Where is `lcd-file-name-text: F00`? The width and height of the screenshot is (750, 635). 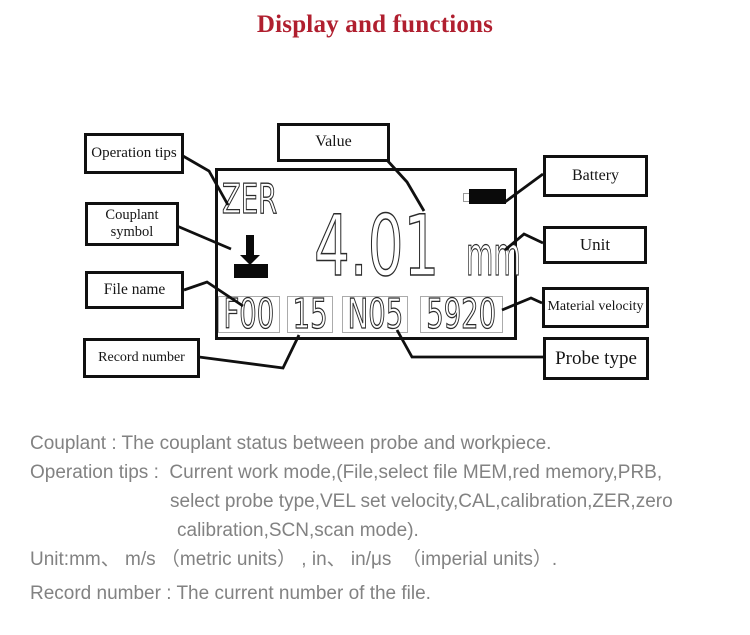
lcd-file-name-text: F00 is located at coordinates (249, 314).